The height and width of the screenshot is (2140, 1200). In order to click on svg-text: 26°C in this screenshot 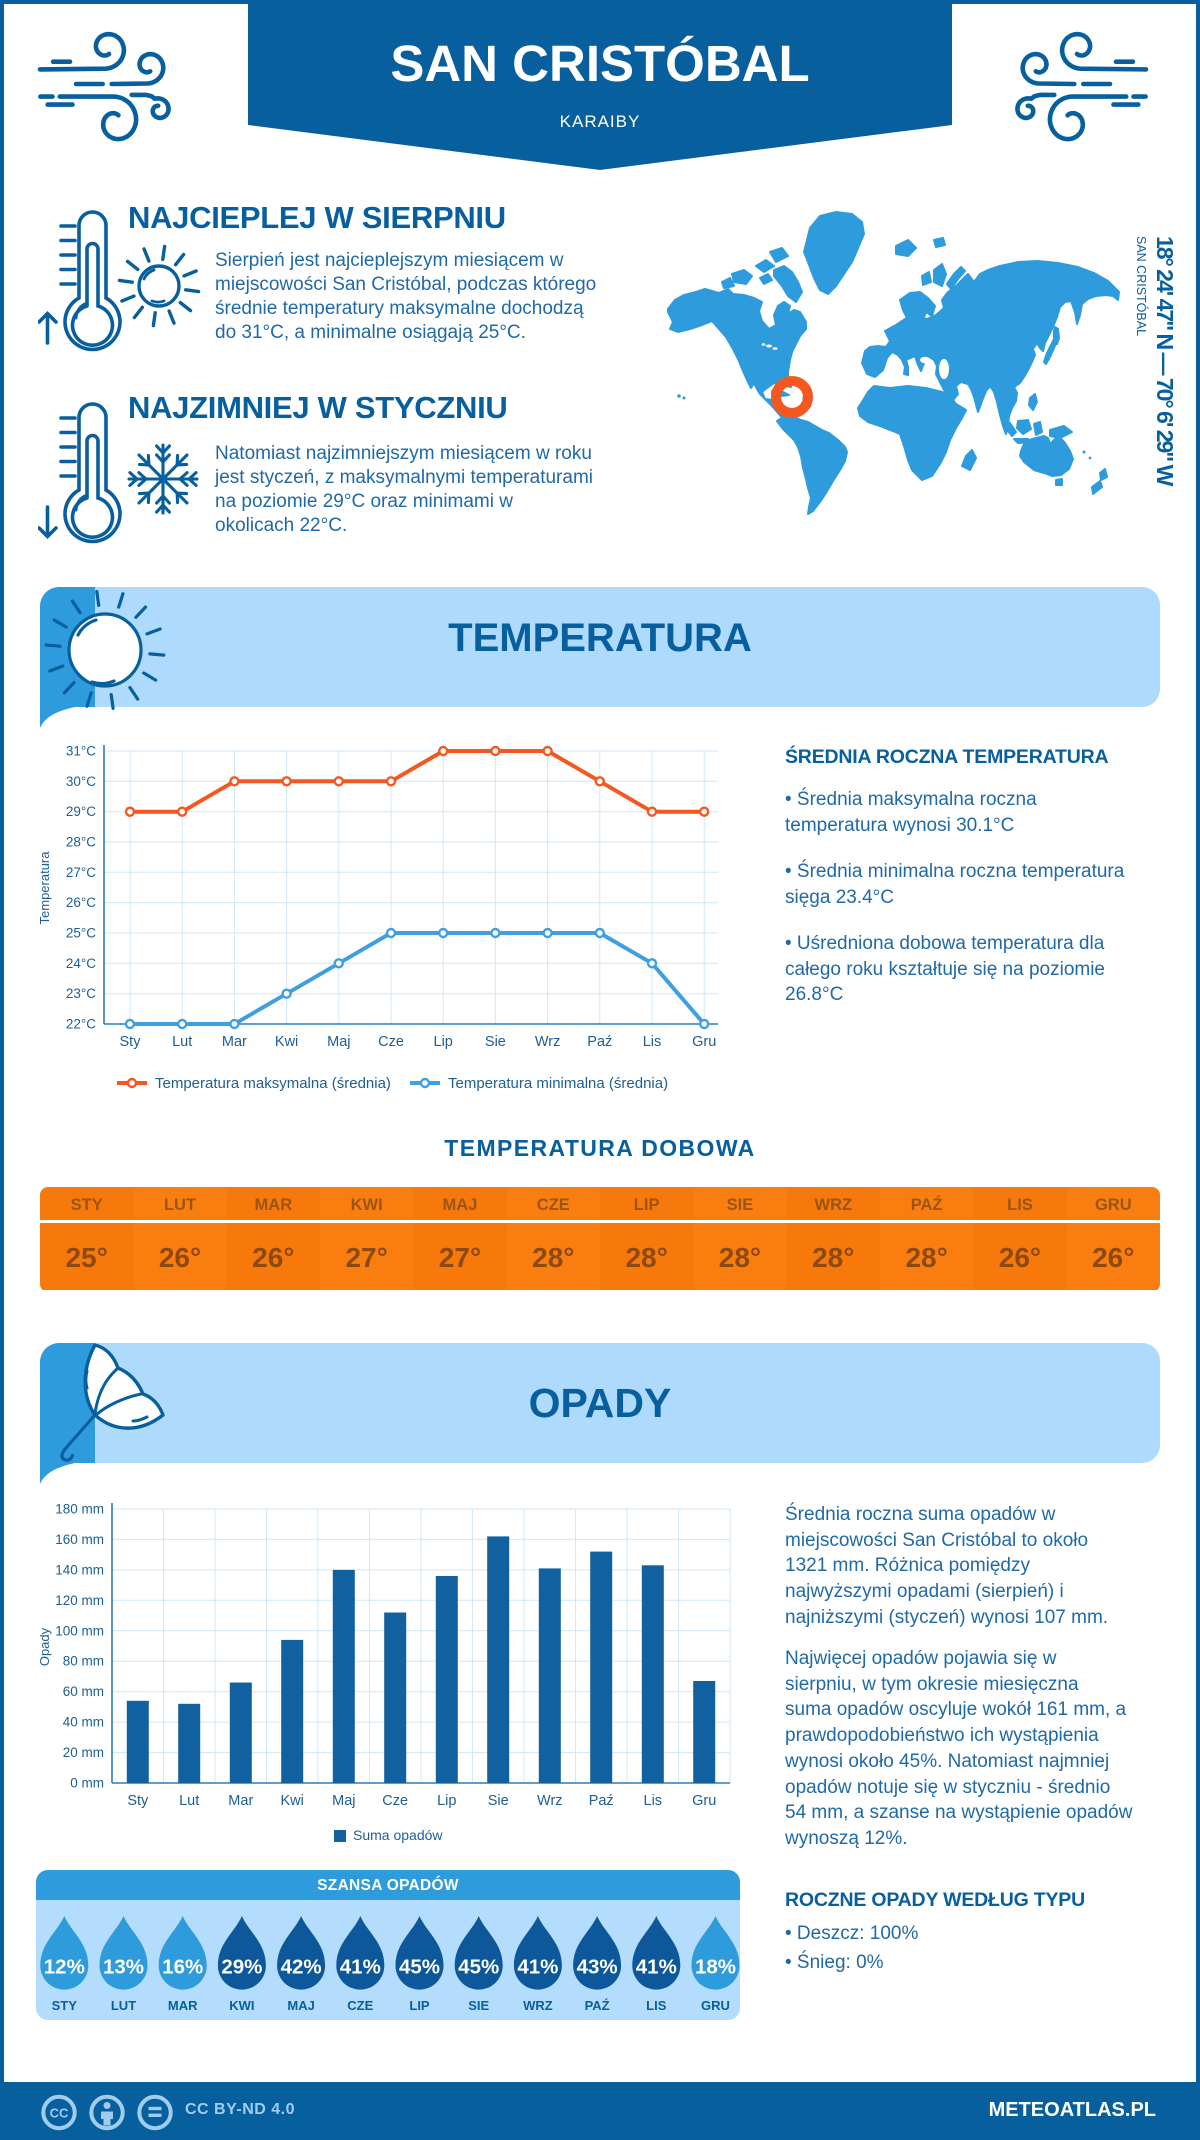, I will do `click(81, 902)`.